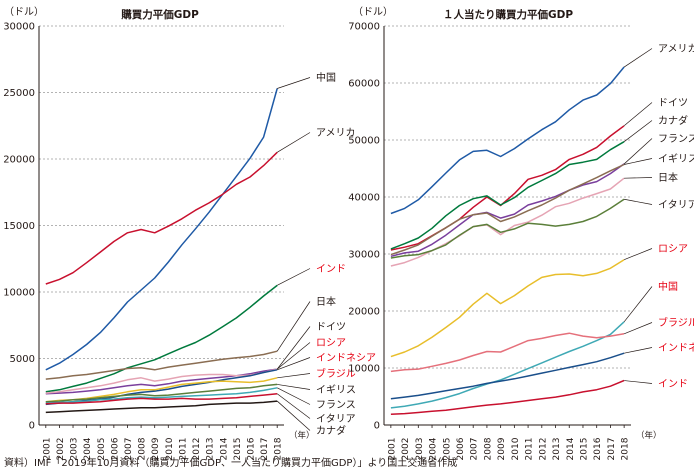 Image resolution: width=694 pixels, height=472 pixels. Describe the element at coordinates (224, 448) in the screenshot. I see `x-tick-label: 2014` at that location.